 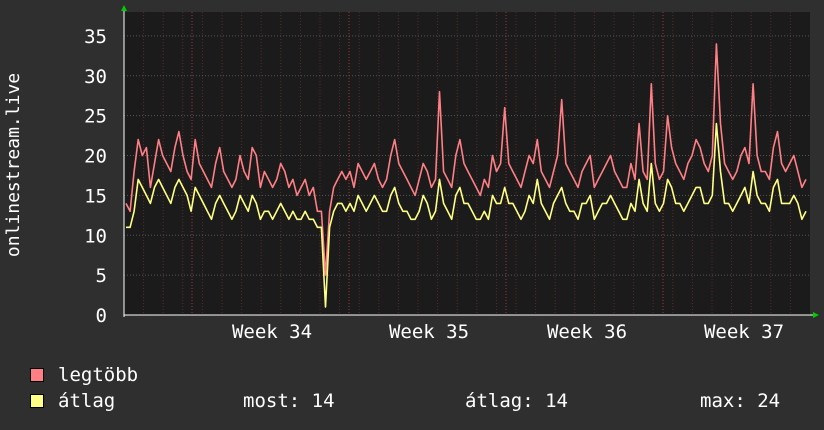 What do you see at coordinates (95, 77) in the screenshot?
I see `y-tick-label: 30` at bounding box center [95, 77].